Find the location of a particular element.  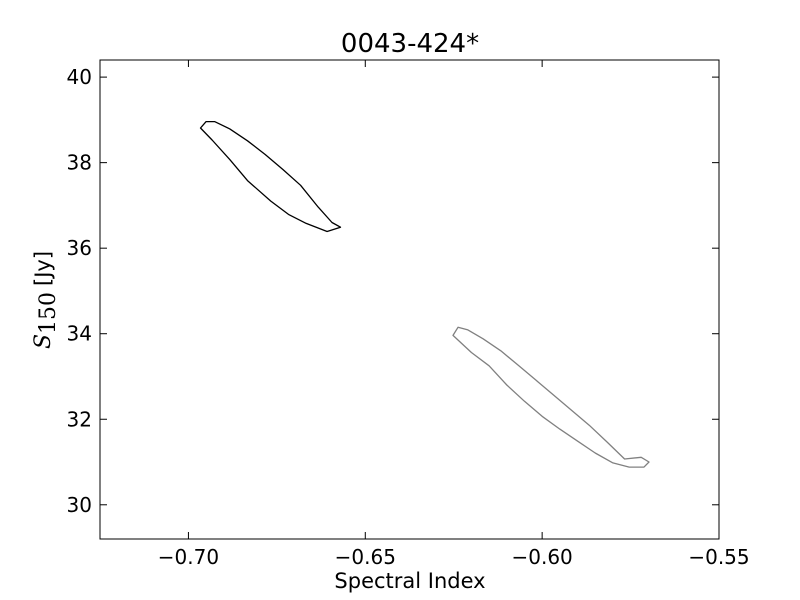

y-axis-label-subscript: 150 is located at coordinates (48, 313).